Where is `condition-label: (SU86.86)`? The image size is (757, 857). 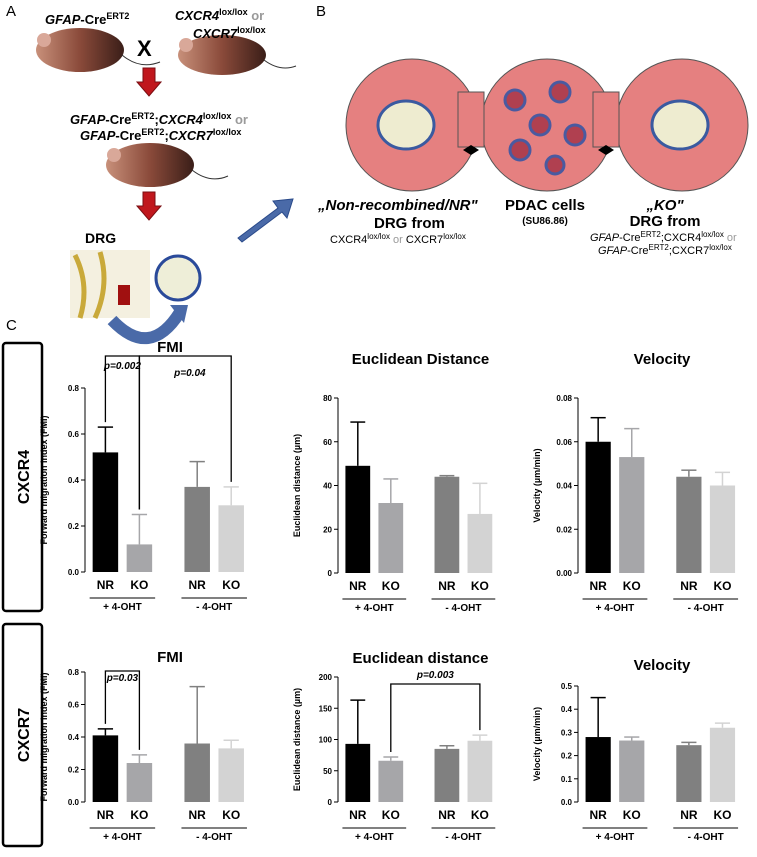 condition-label: (SU86.86) is located at coordinates (545, 221).